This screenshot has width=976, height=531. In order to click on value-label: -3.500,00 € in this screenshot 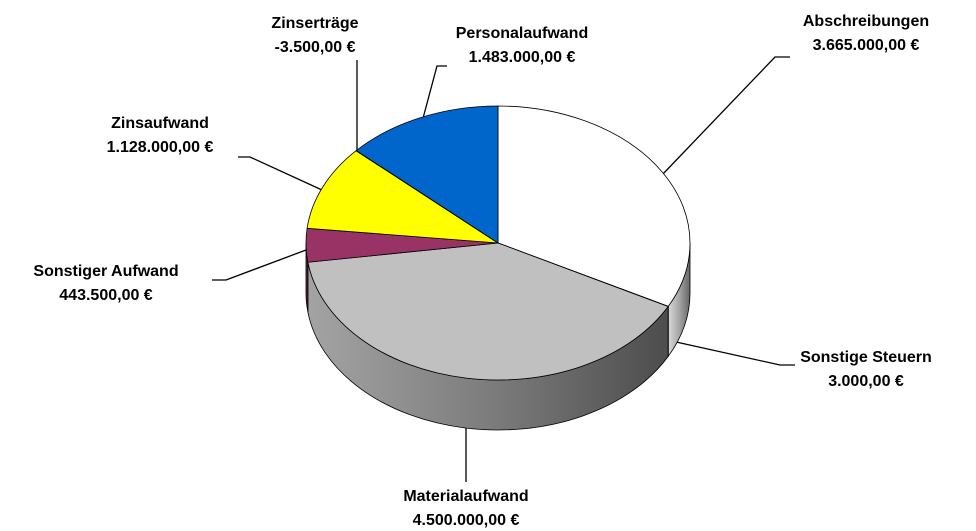, I will do `click(315, 47)`.